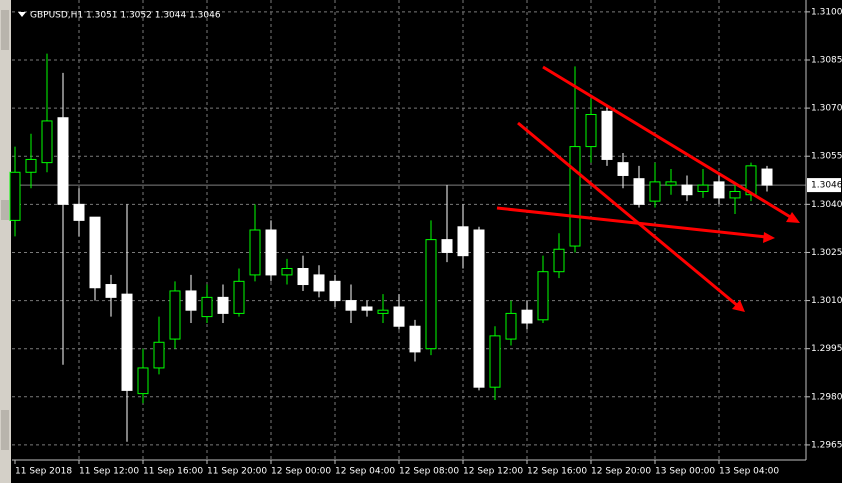  I want to click on x-tick-label: 12 Sep 00:00, so click(301, 472).